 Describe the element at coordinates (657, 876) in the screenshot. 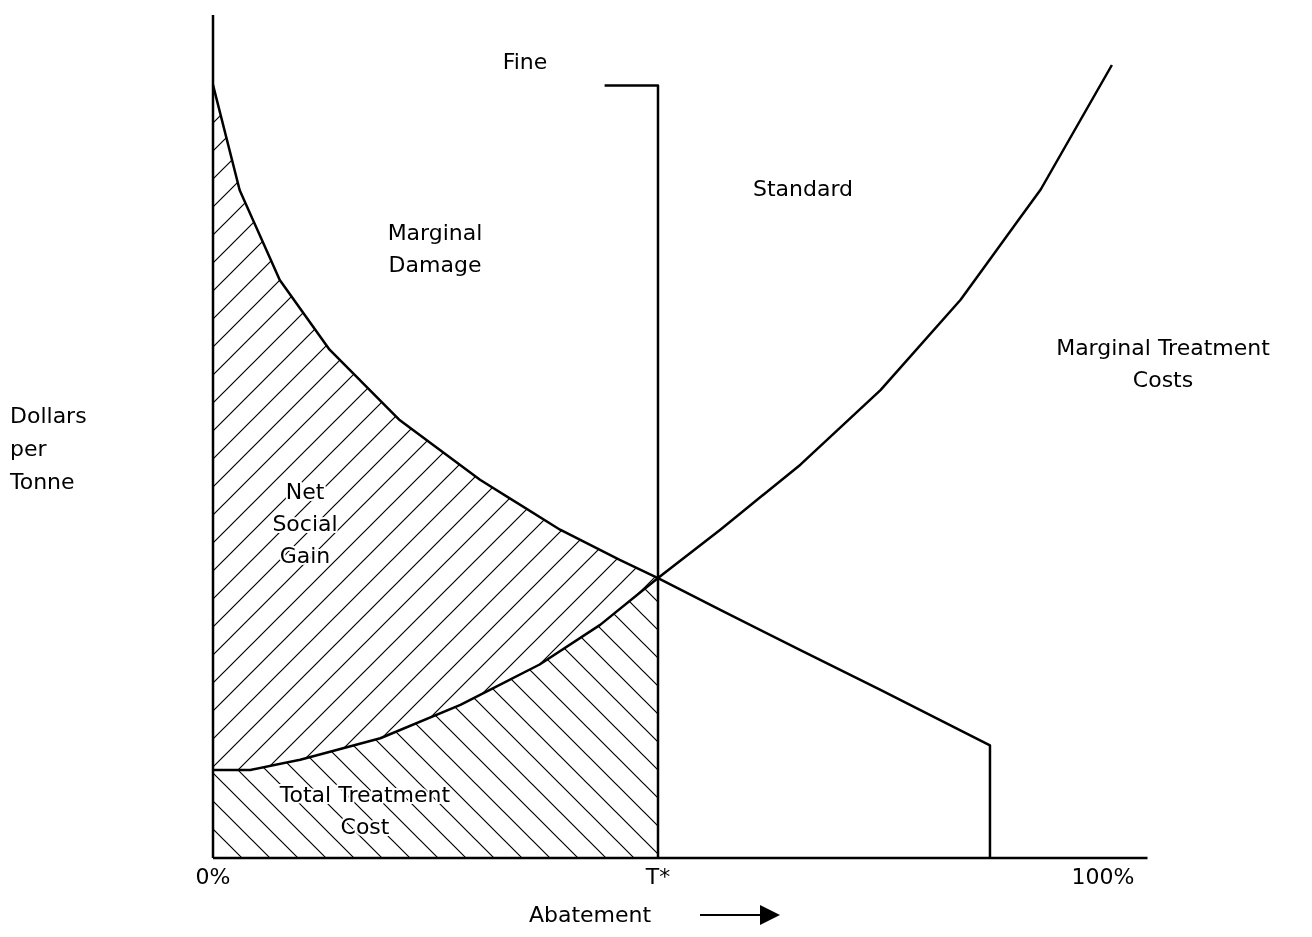

I see `x-tick-label: T*` at that location.